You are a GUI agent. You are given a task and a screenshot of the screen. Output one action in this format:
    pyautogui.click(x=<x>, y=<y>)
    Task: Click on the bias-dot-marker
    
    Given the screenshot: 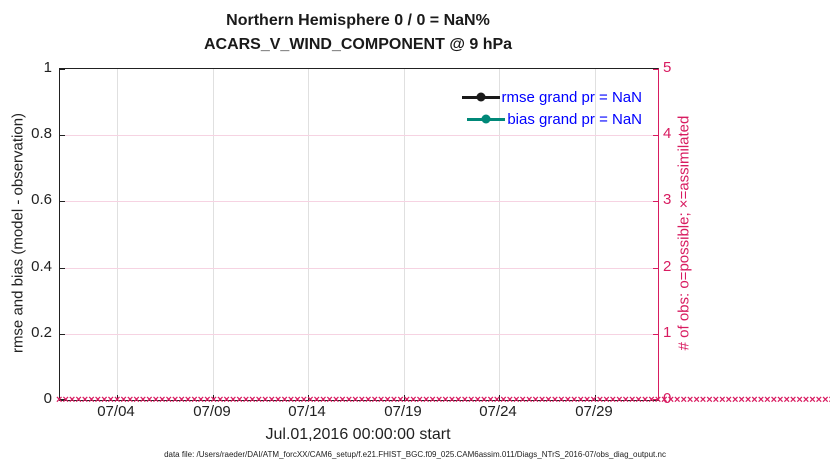 What is the action you would take?
    pyautogui.click(x=486, y=119)
    